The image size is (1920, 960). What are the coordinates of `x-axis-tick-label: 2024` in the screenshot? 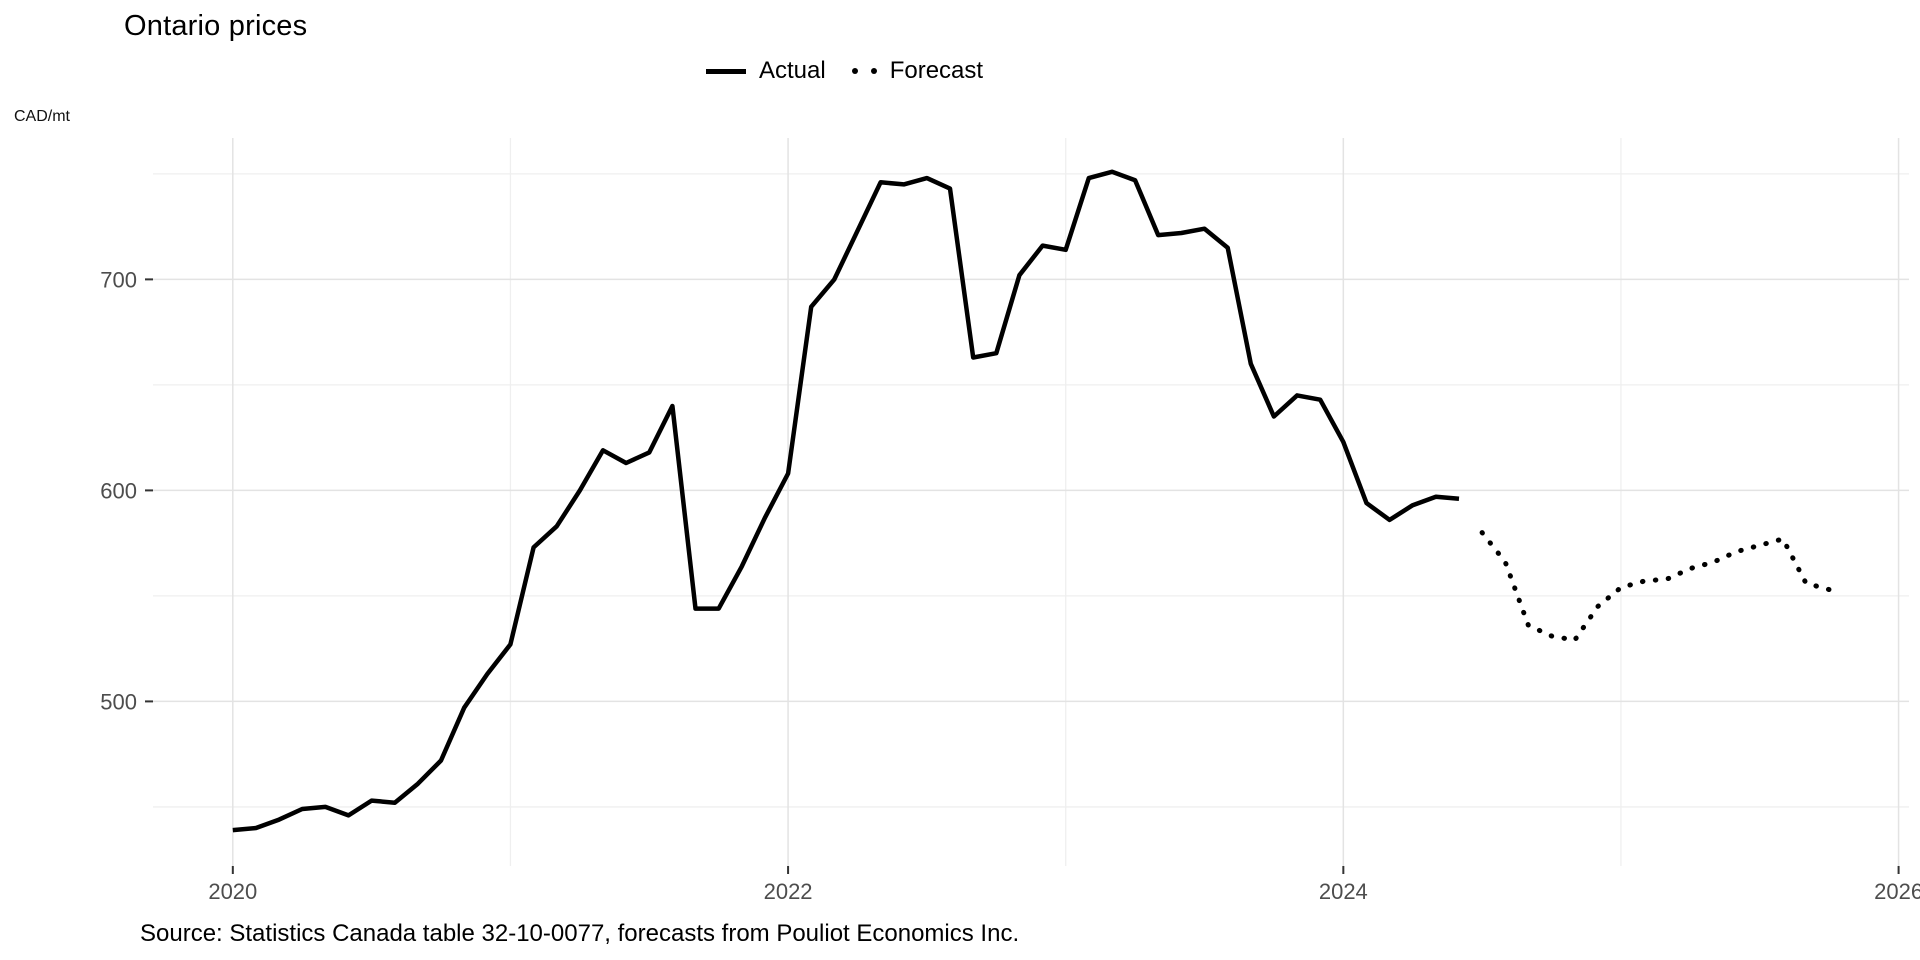 It's located at (1343, 891).